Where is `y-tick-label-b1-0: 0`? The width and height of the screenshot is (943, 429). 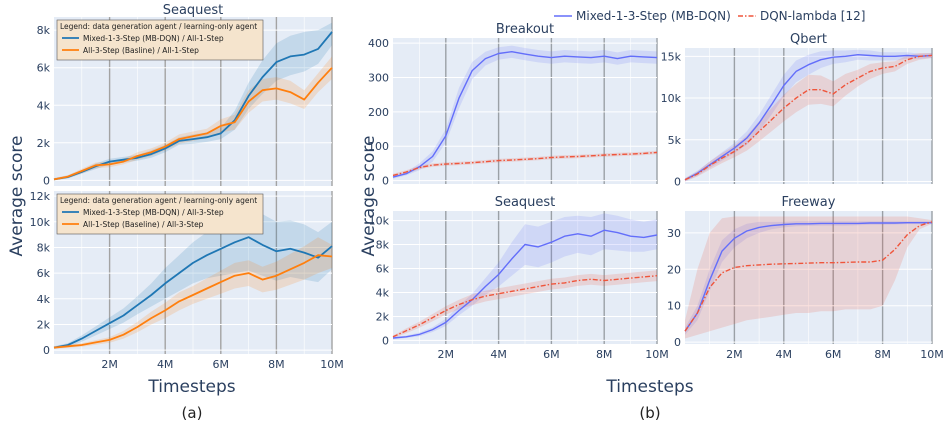
y-tick-label-b1-0: 0 is located at coordinates (385, 181).